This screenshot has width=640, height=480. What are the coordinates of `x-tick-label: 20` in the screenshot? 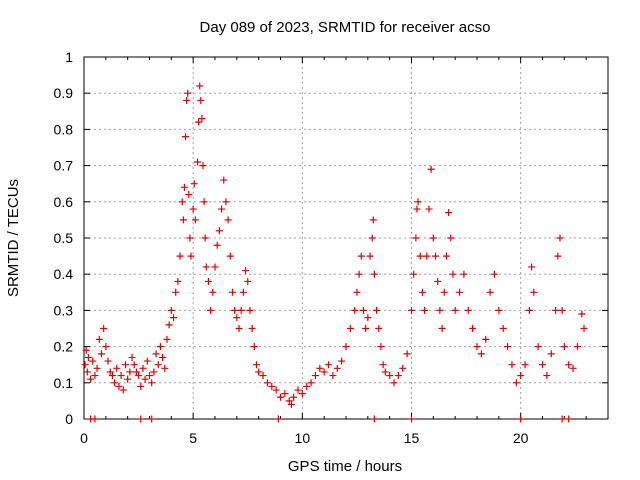 It's located at (521, 438).